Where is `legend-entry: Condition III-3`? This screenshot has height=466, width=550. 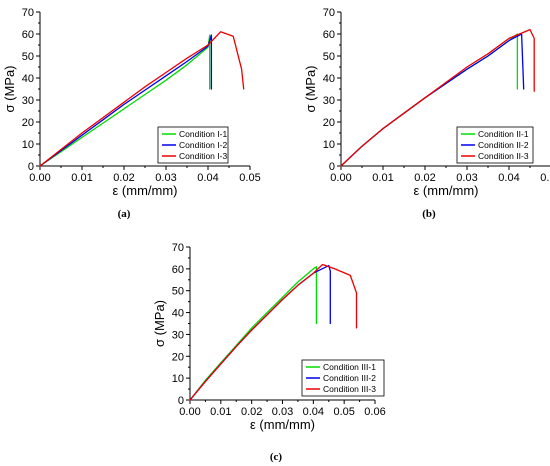
legend-entry: Condition III-3 is located at coordinates (349, 389).